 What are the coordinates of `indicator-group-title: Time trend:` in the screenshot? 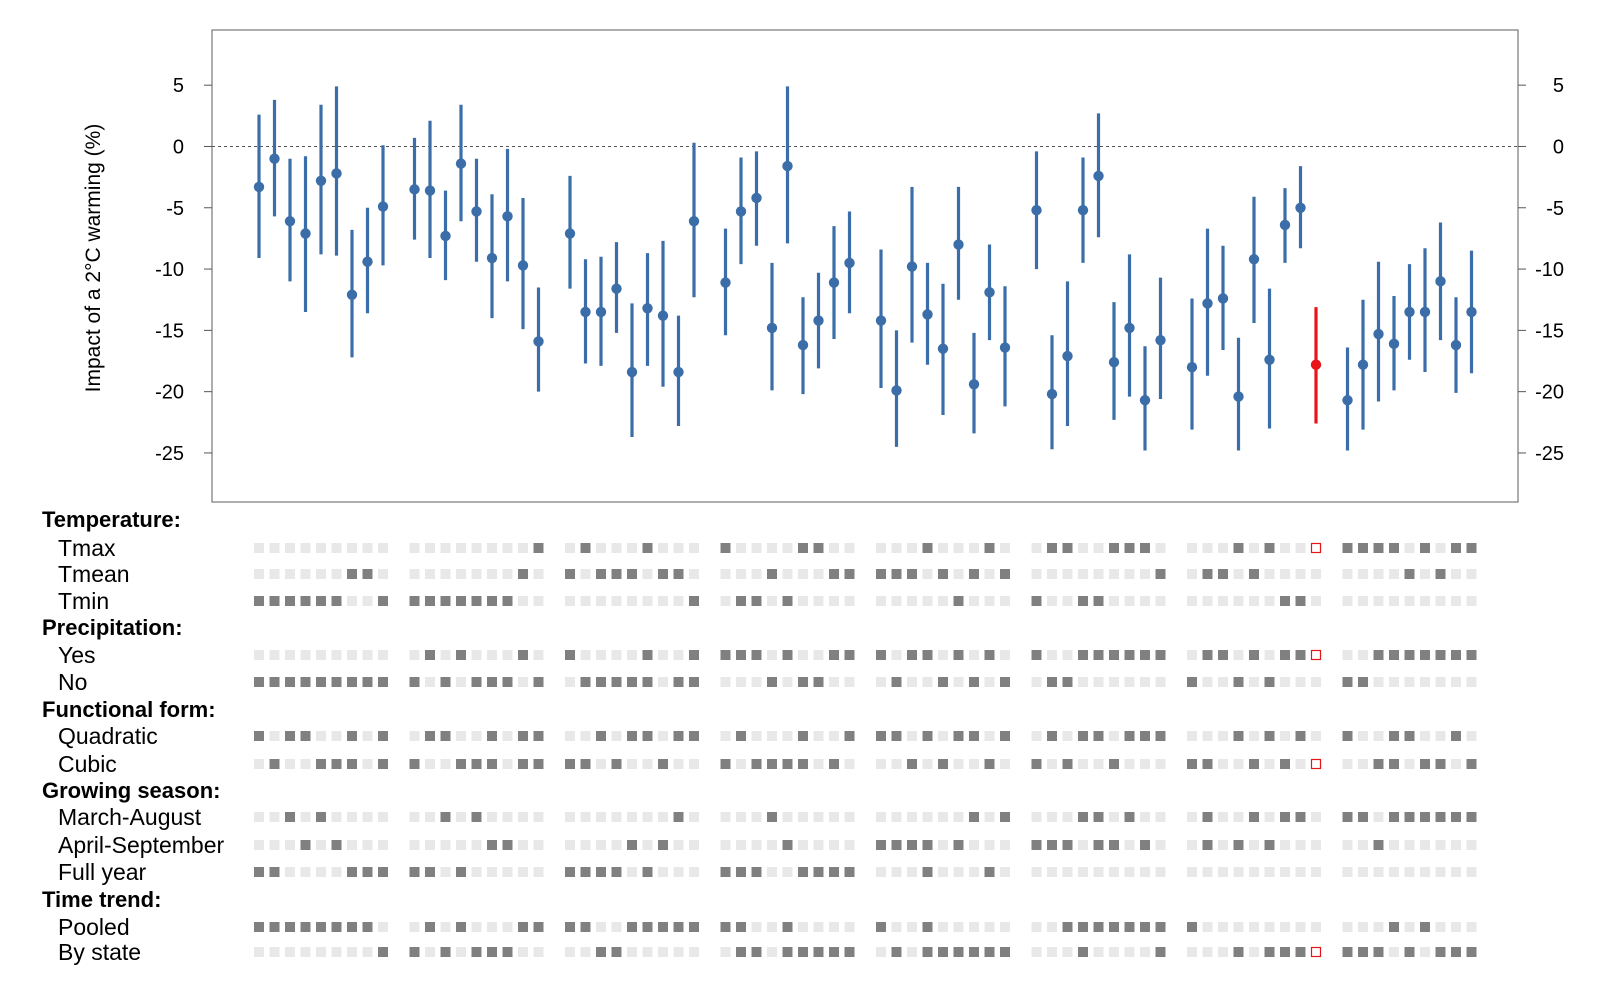 It's located at (101, 899).